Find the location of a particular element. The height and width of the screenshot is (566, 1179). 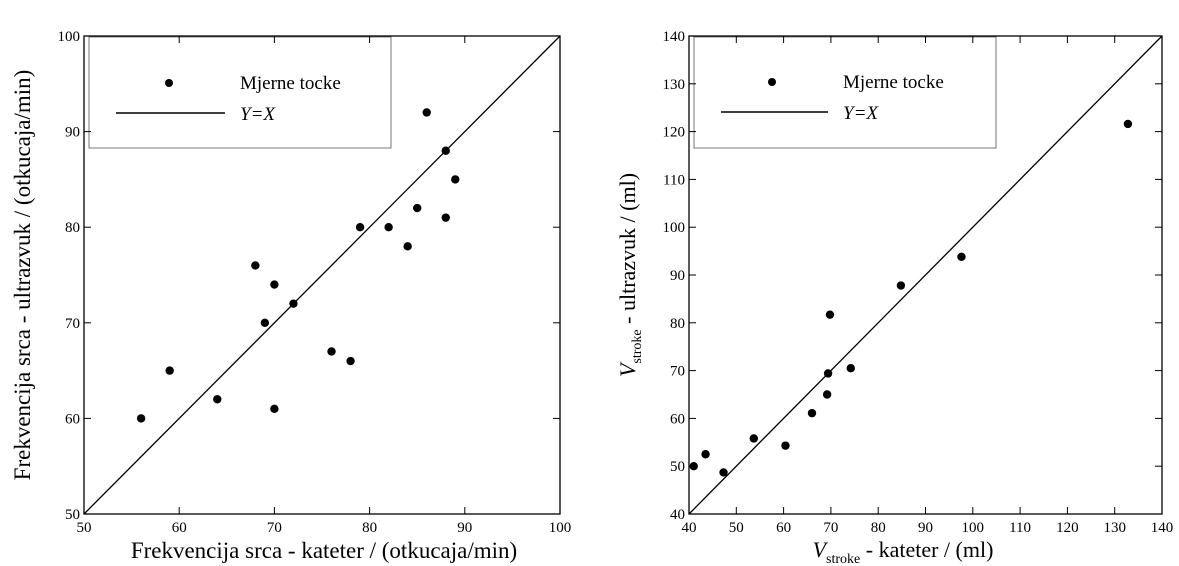

x-axis-label-main: V is located at coordinates (821, 549).